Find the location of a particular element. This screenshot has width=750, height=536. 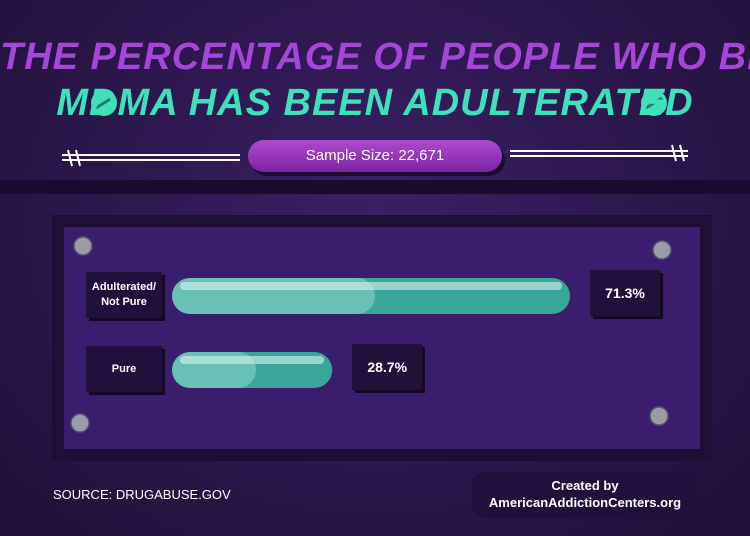

credit: Created by AmericanAddictionCenters.org is located at coordinates (585, 495).